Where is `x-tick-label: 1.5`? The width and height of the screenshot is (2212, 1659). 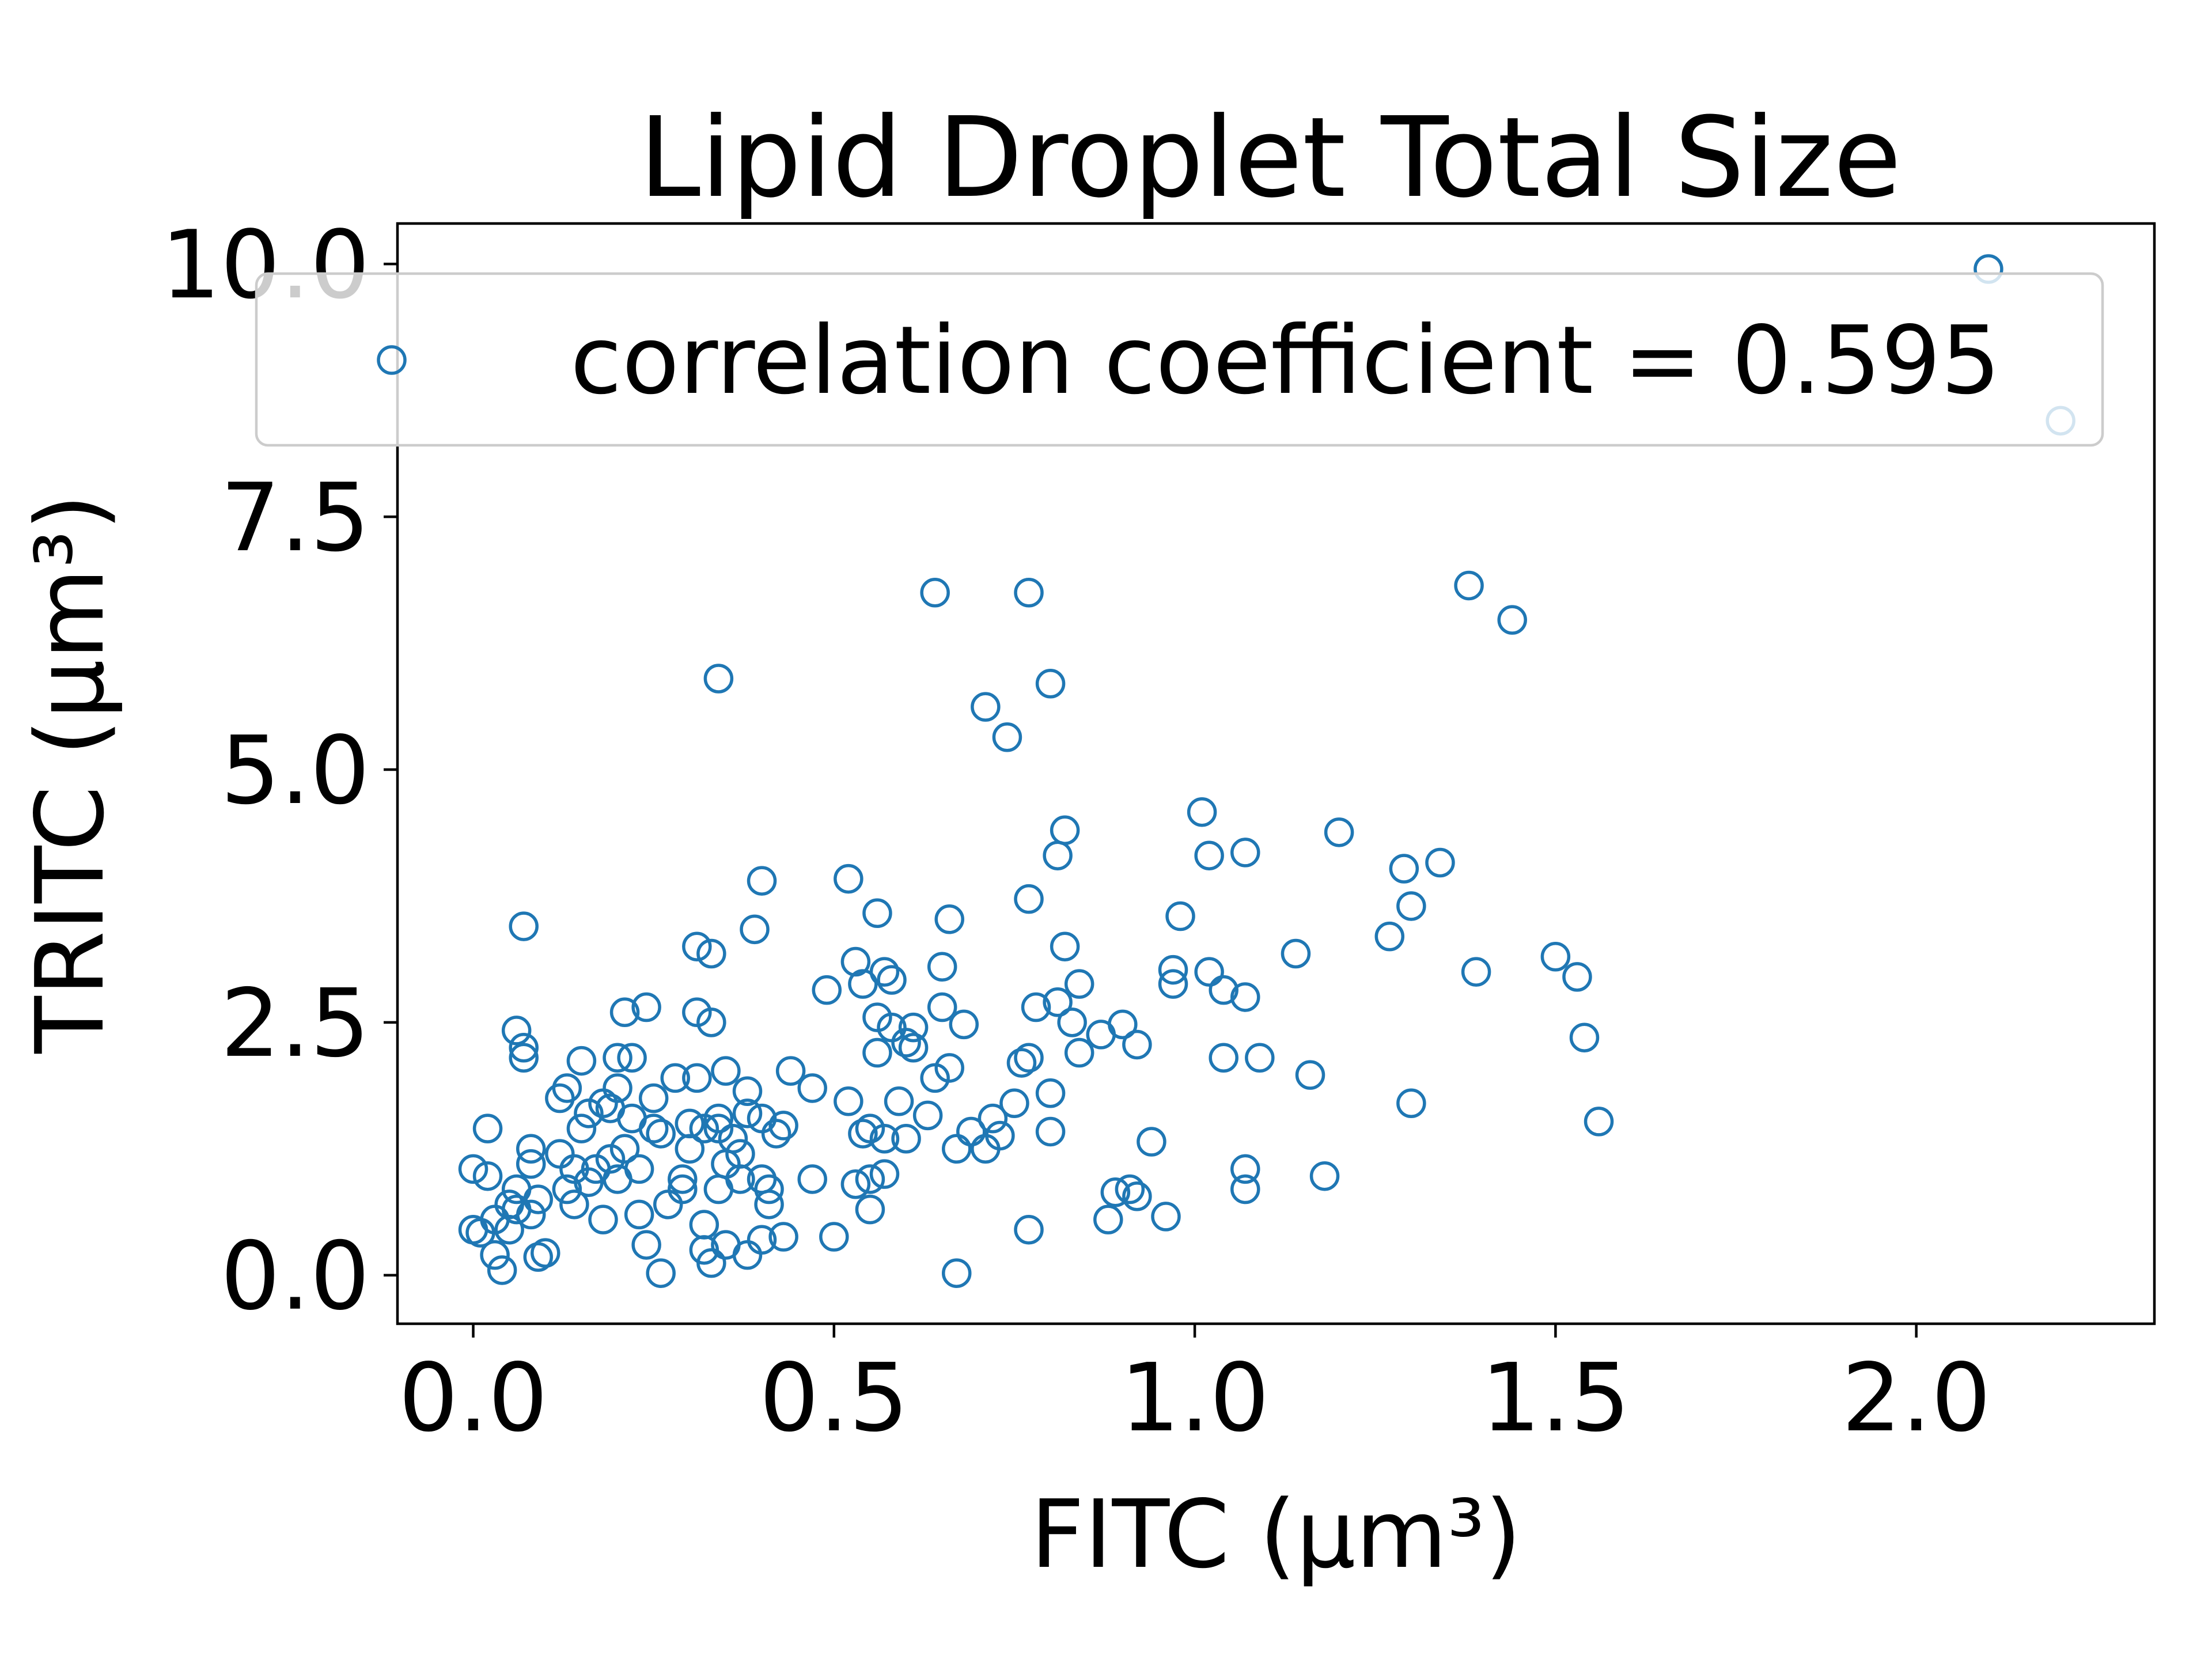 x-tick-label: 1.5 is located at coordinates (1555, 1398).